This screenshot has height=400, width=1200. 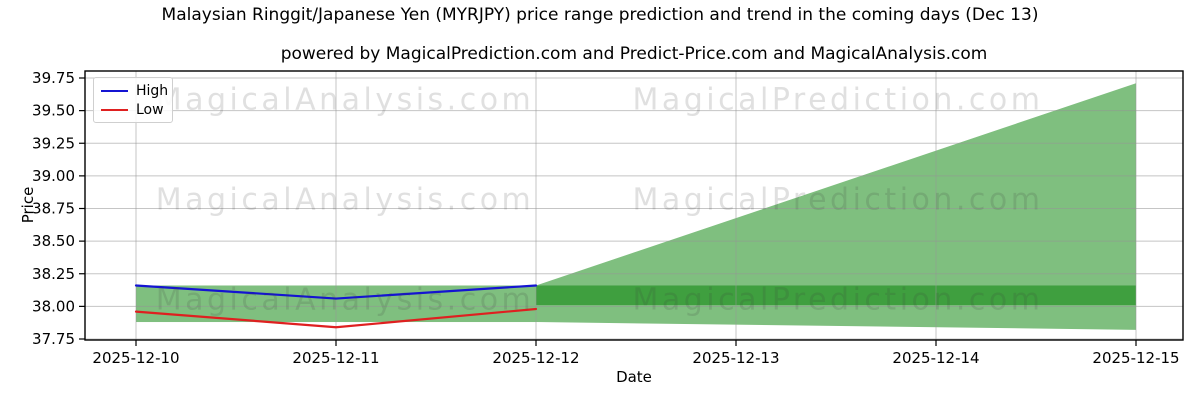 What do you see at coordinates (935, 358) in the screenshot?
I see `x-tick-label: 2025-12-14` at bounding box center [935, 358].